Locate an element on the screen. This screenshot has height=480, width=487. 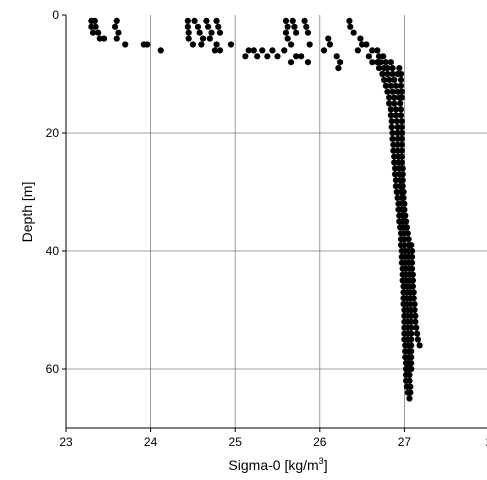
x-tick-label: 25 is located at coordinates (236, 442).